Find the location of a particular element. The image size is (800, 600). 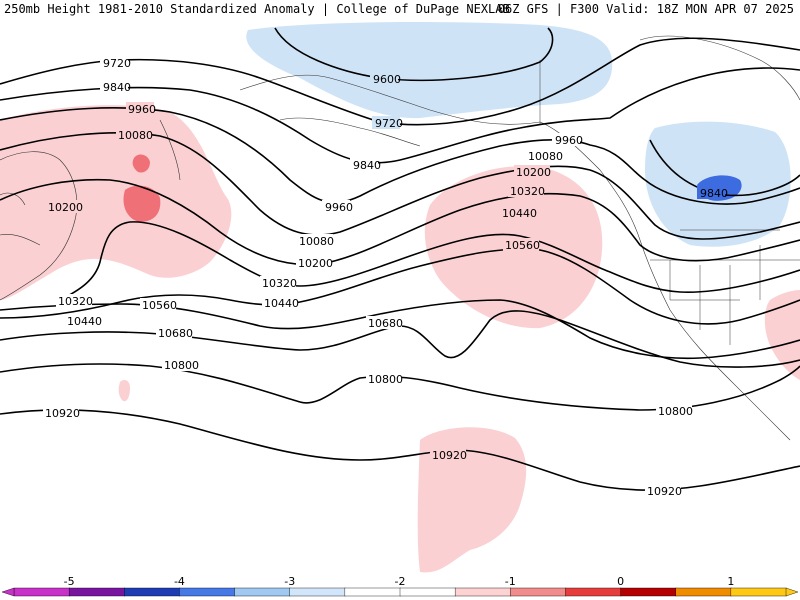

anomaly-colorbar: -5-4-3-2-1012345 is located at coordinates (400, 586).